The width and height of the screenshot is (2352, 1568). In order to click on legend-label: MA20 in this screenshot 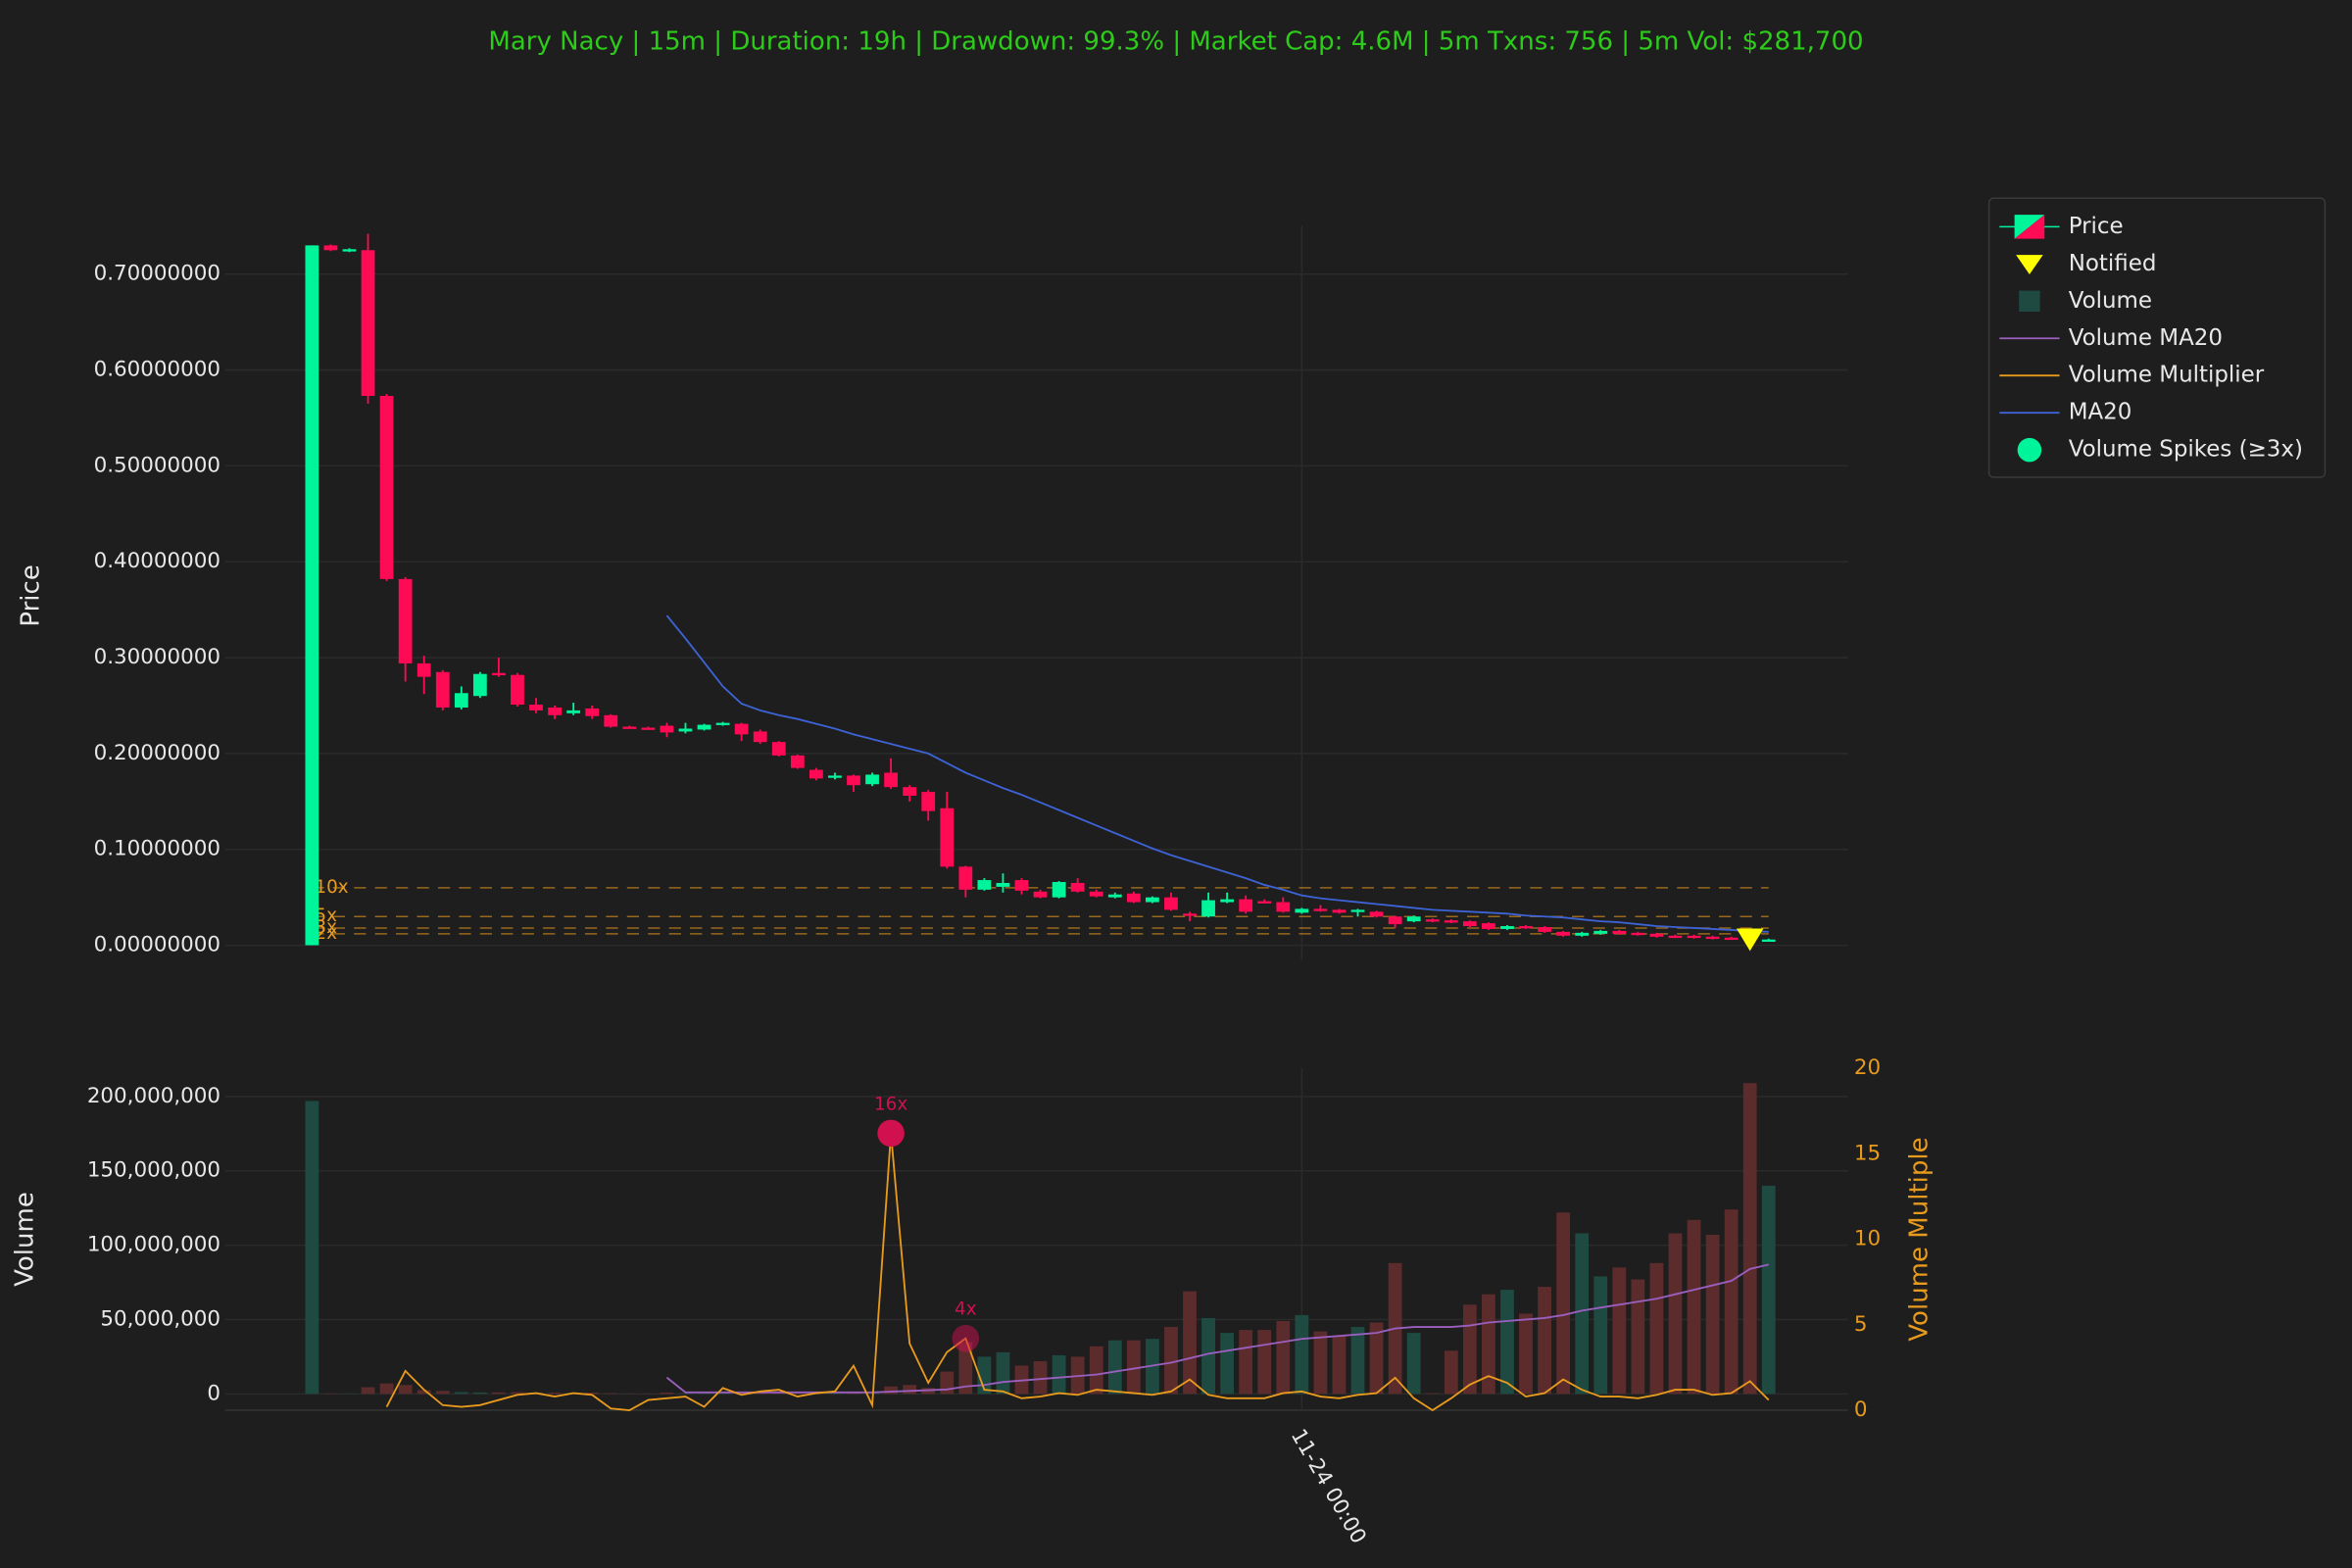, I will do `click(2100, 412)`.